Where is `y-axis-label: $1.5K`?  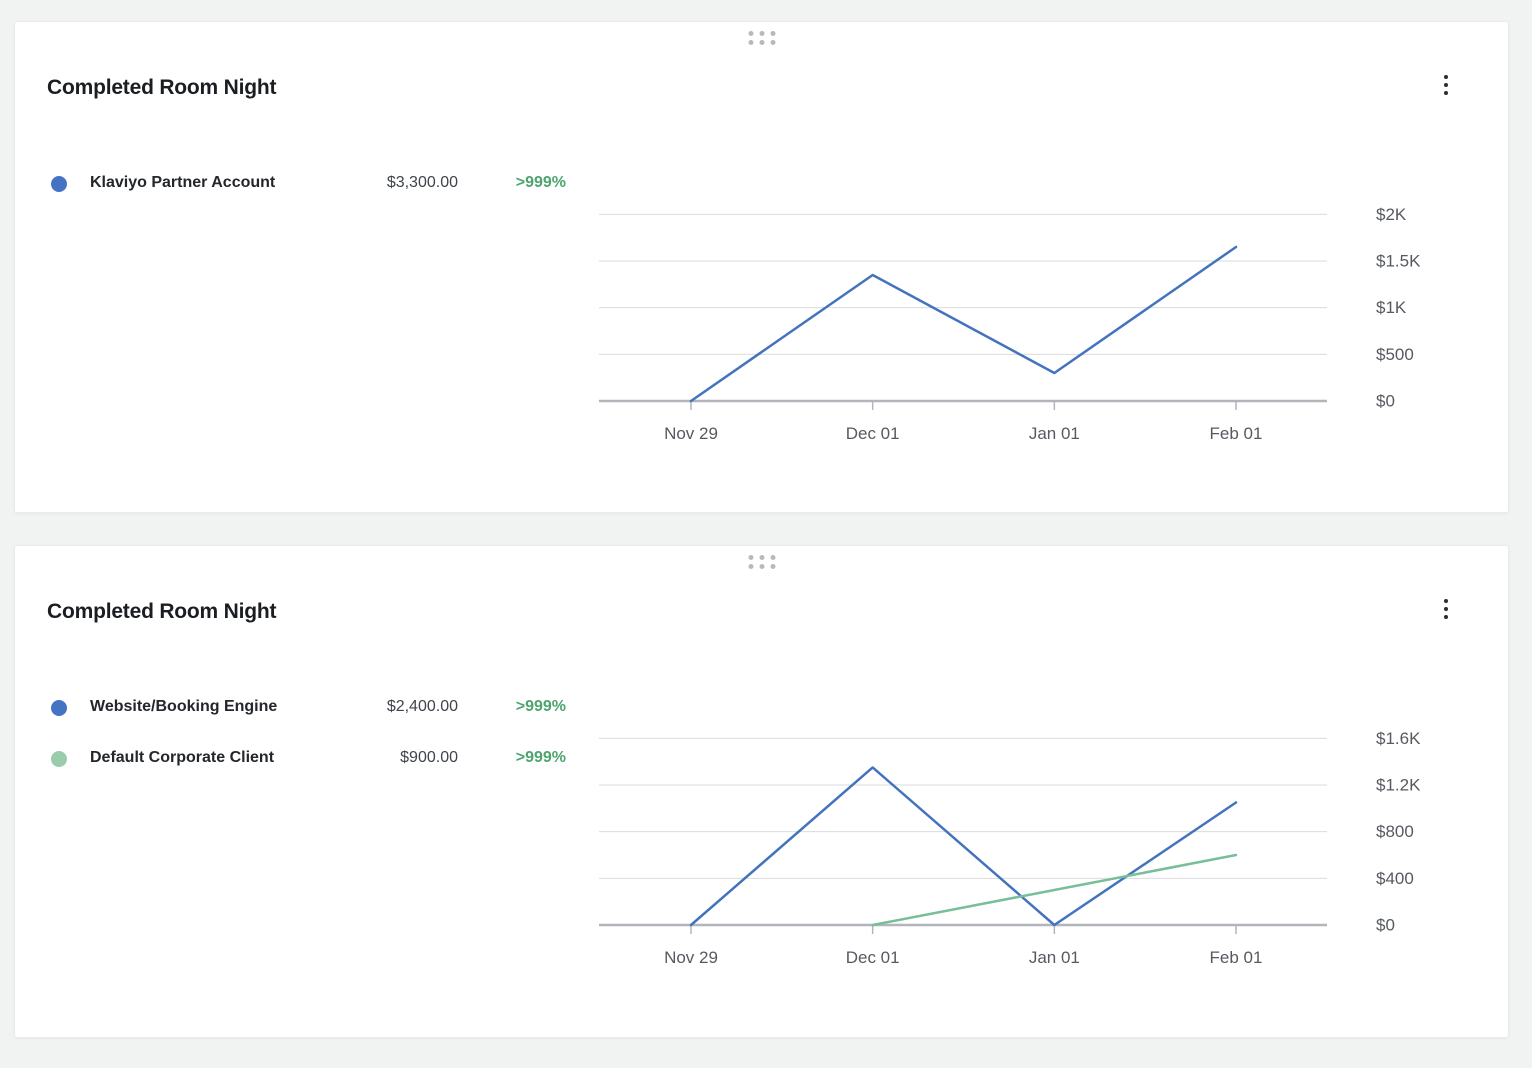
y-axis-label: $1.5K is located at coordinates (1398, 260).